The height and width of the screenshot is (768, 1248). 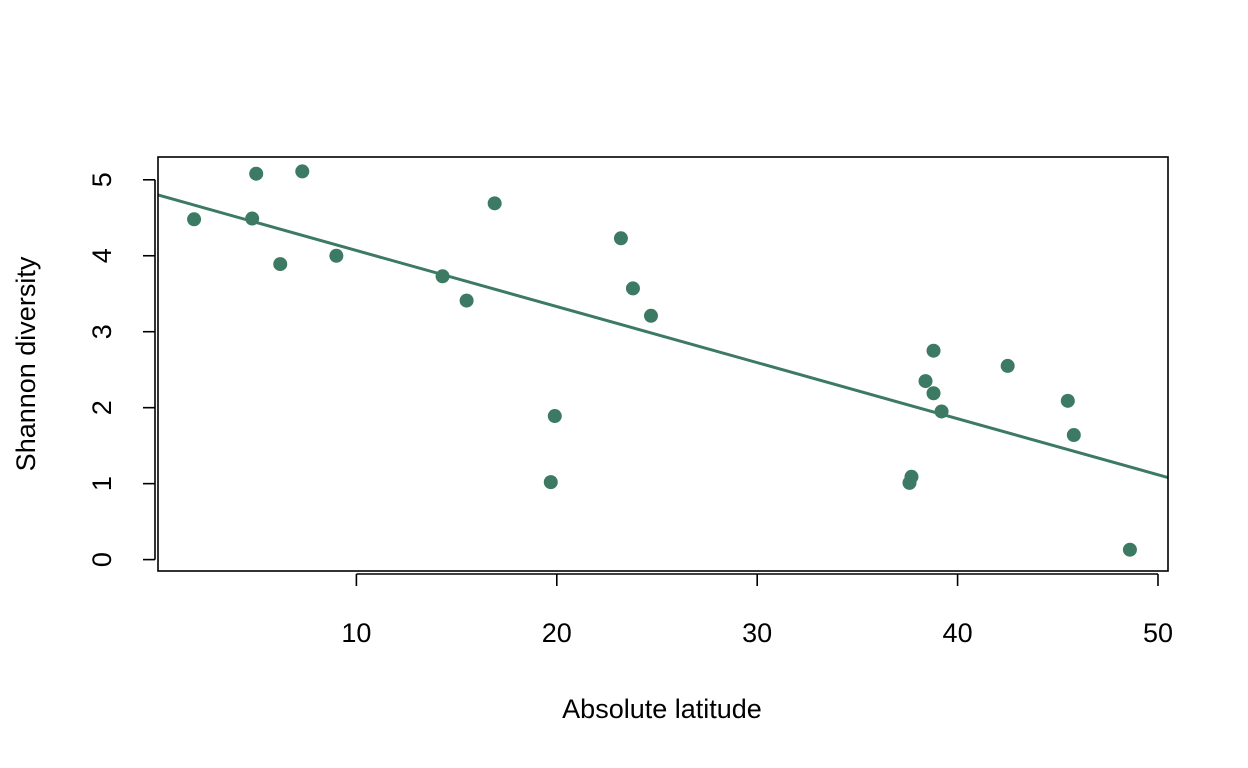 What do you see at coordinates (102, 179) in the screenshot?
I see `y-tick-label: 5` at bounding box center [102, 179].